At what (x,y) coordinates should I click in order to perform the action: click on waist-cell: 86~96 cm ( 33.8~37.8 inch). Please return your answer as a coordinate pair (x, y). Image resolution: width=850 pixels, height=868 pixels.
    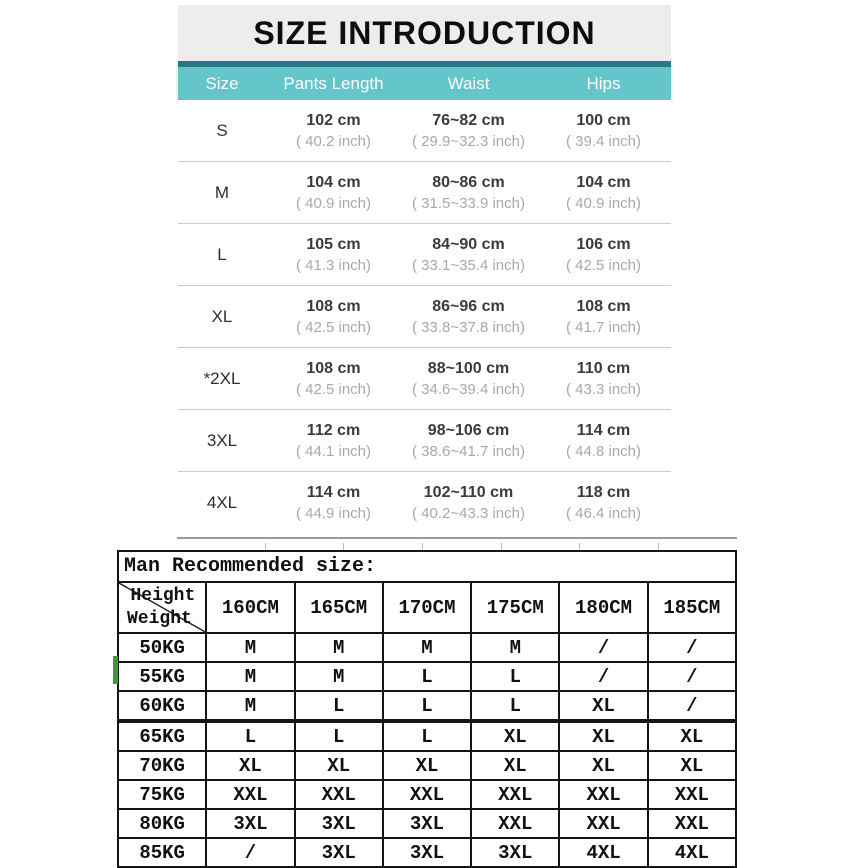
    Looking at the image, I should click on (468, 317).